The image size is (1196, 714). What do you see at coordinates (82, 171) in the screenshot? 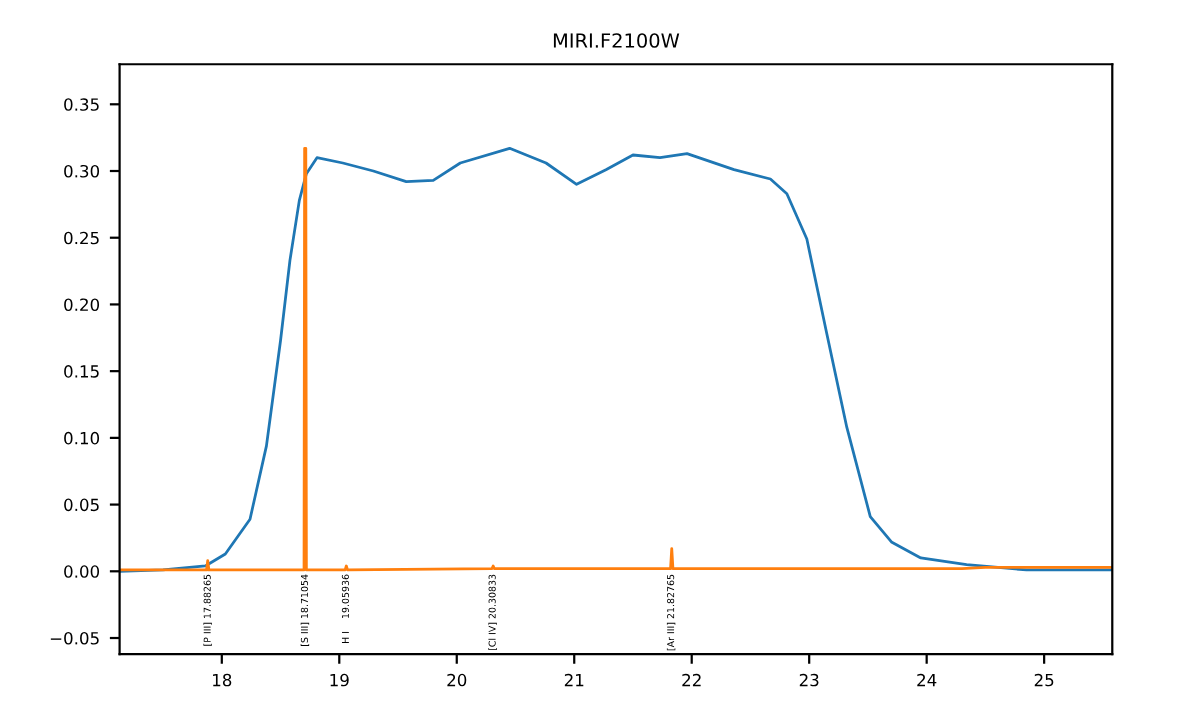
I see `y-tick-label: 0.30` at bounding box center [82, 171].